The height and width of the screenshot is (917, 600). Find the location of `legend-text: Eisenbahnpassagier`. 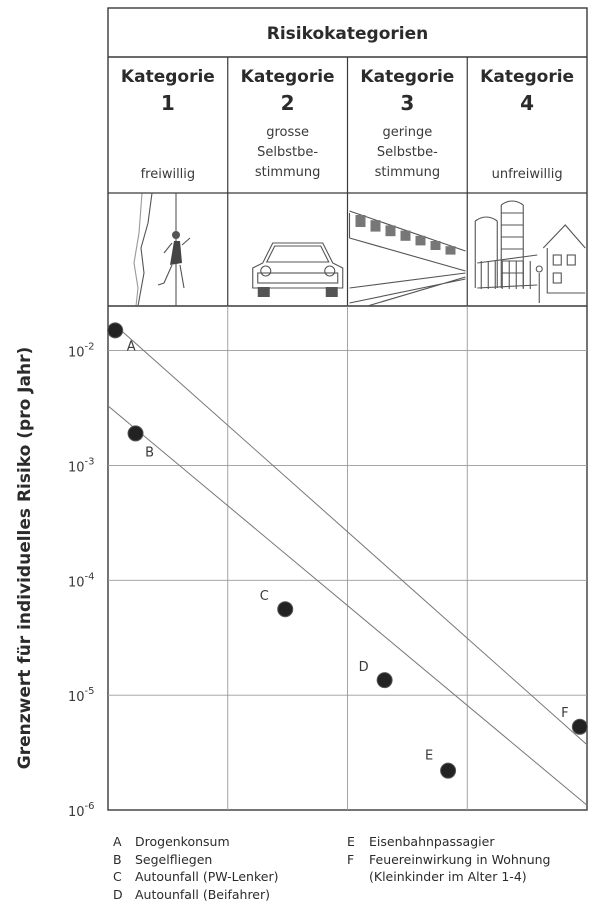

legend-text: Eisenbahnpassagier is located at coordinates (432, 841).